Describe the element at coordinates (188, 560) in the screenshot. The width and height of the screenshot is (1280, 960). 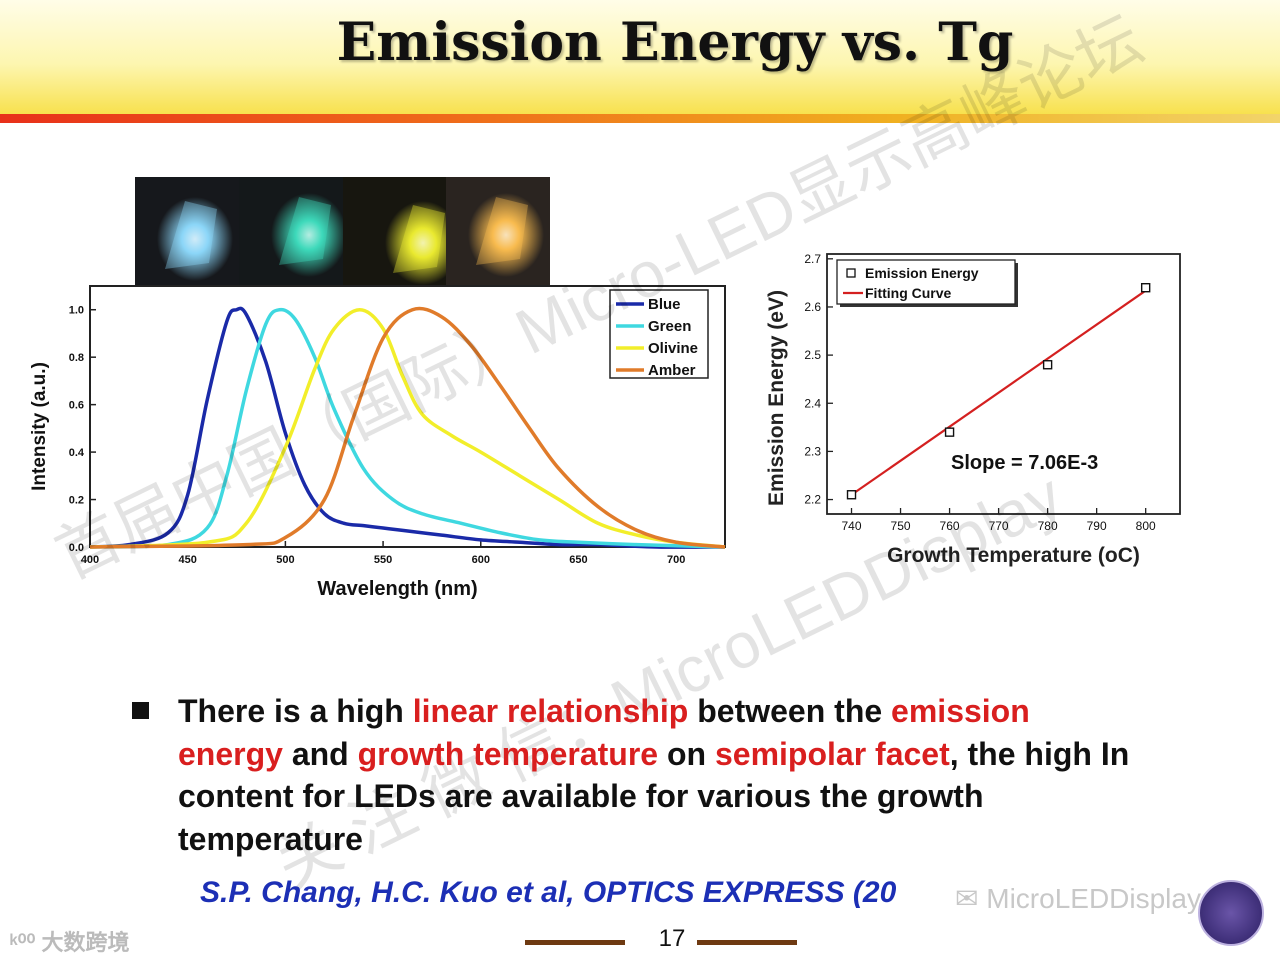
I see `x-tick-label: 450` at that location.